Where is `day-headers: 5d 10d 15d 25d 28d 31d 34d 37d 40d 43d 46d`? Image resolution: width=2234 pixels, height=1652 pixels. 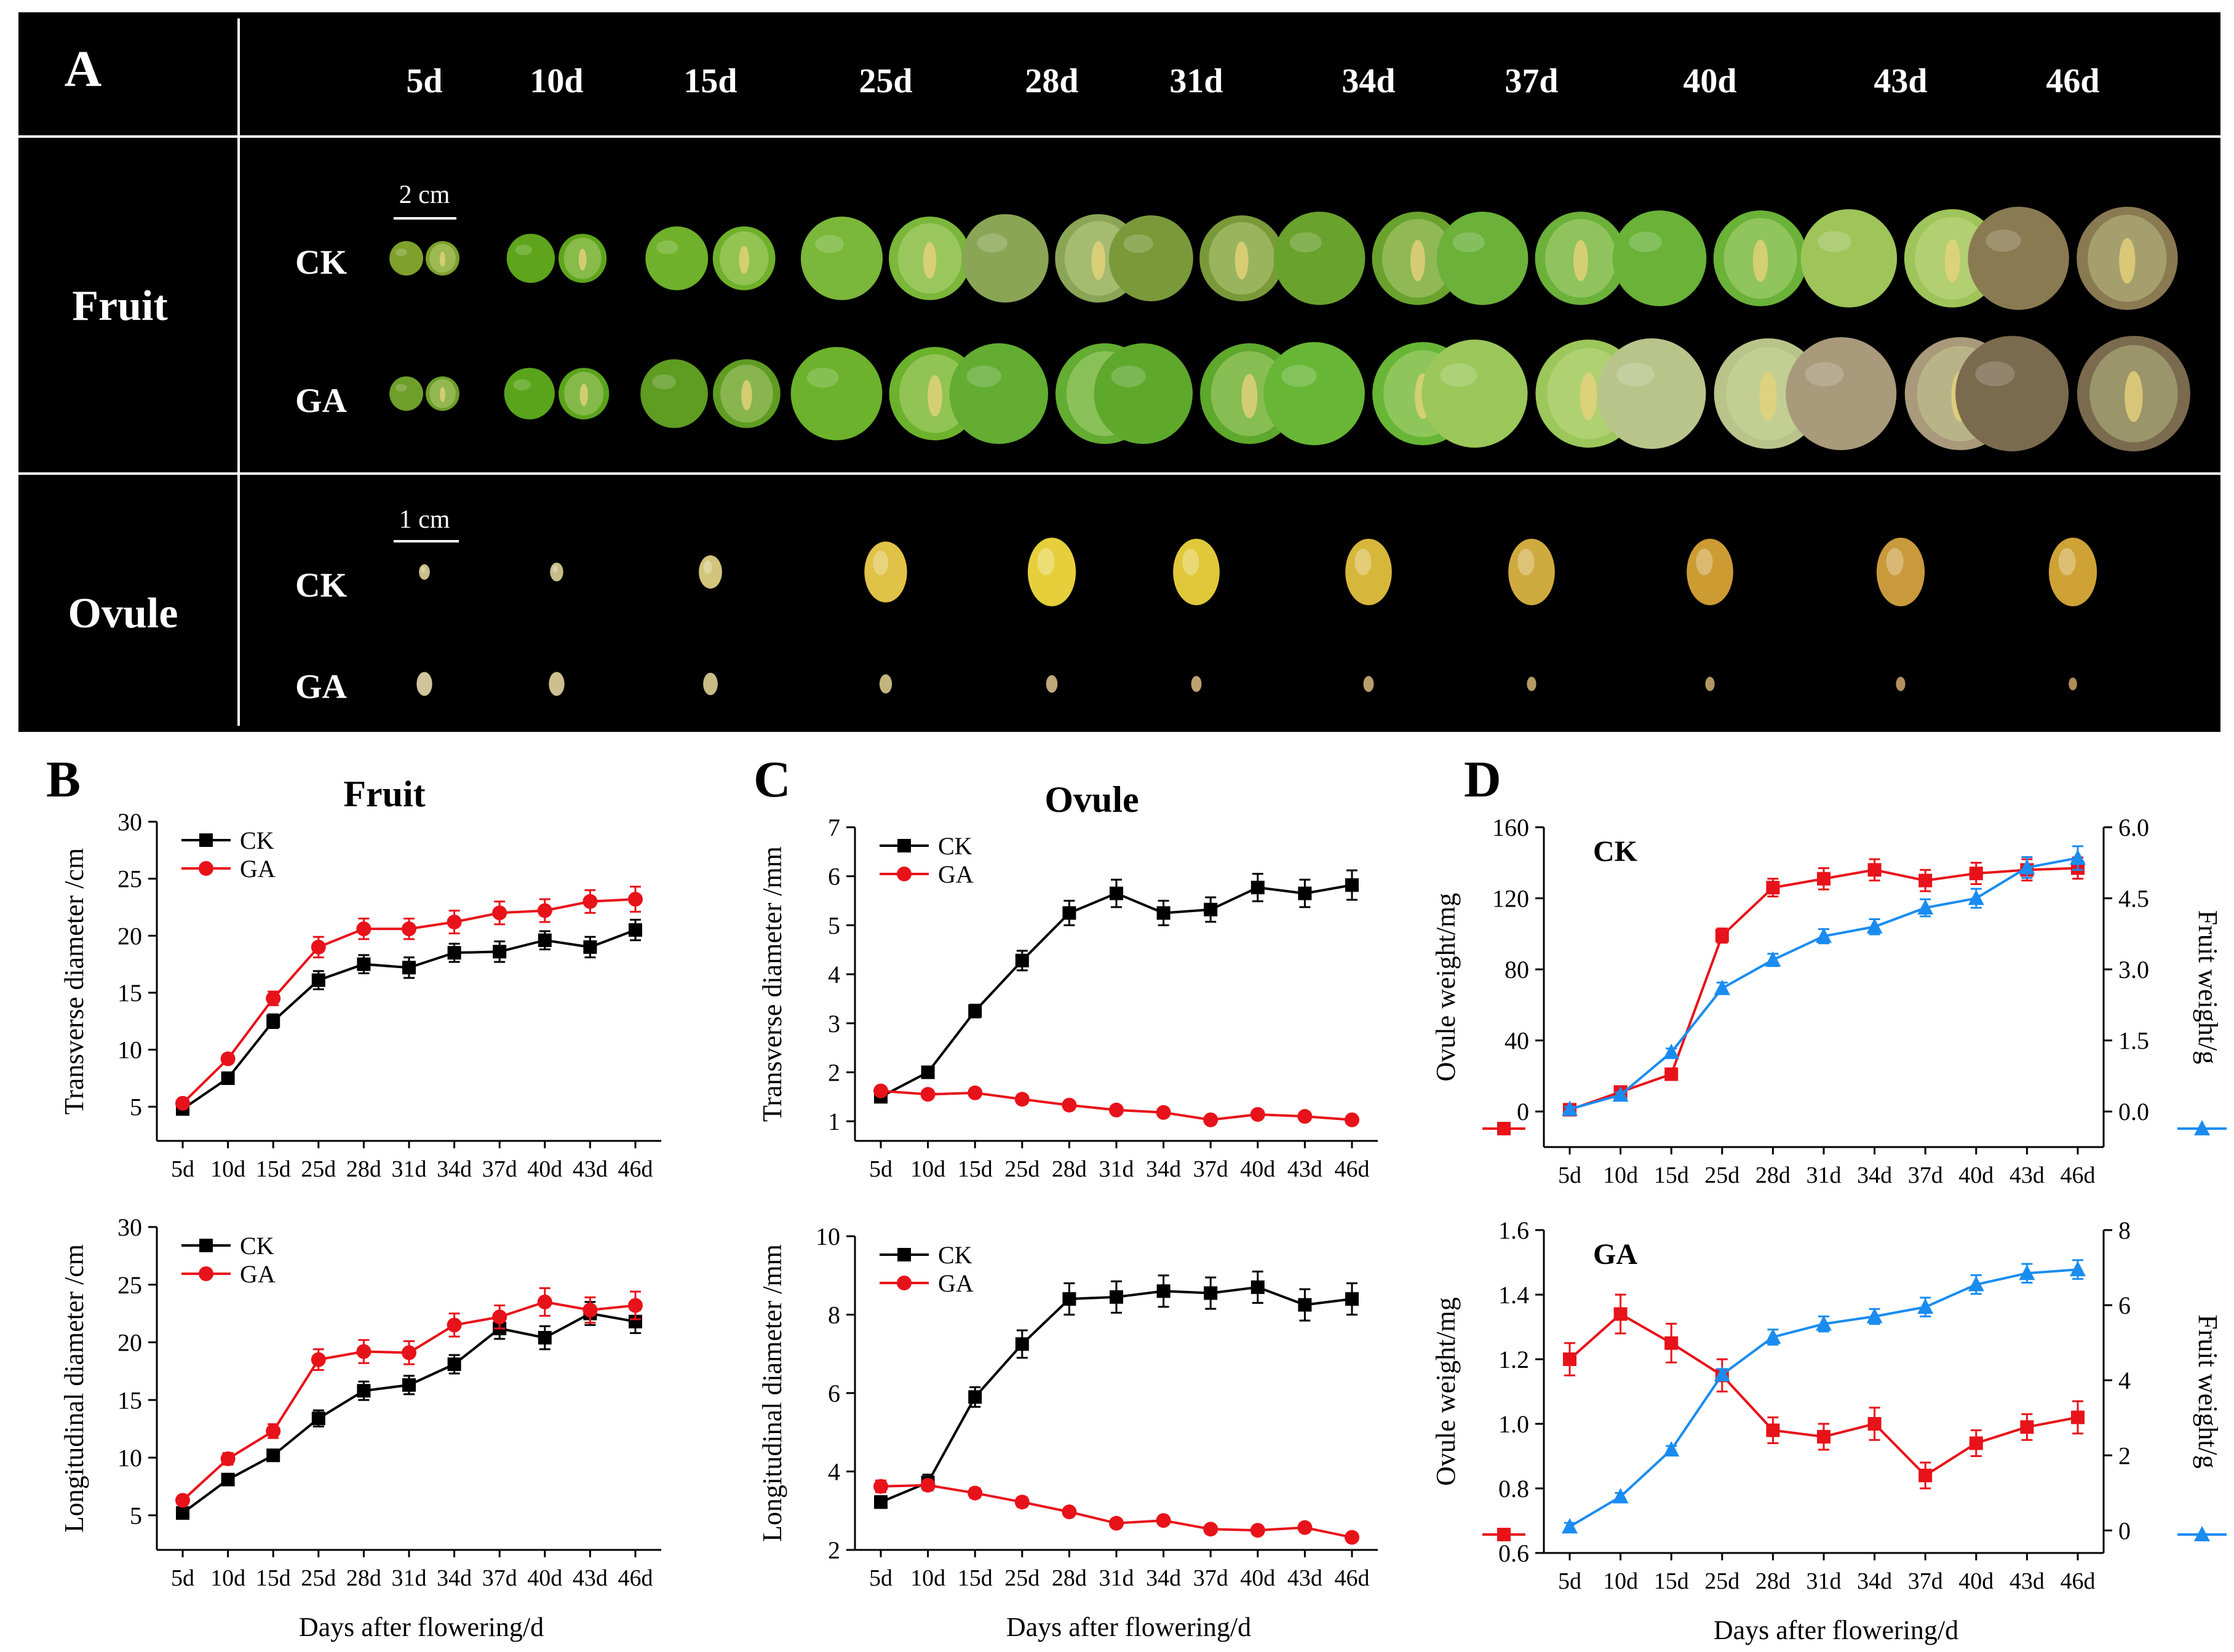
day-headers: 5d 10d 15d 25d 28d 31d 34d 37d 40d 43d 46d is located at coordinates (1252, 81).